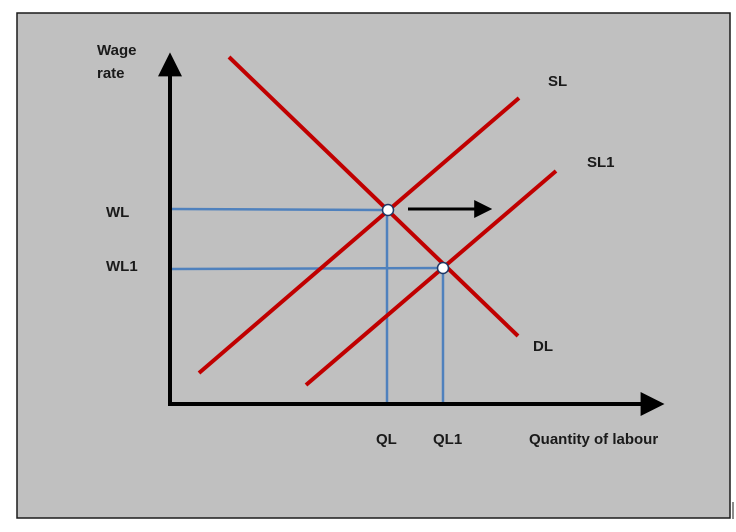 This screenshot has height=532, width=736. What do you see at coordinates (447, 439) in the screenshot?
I see `quantity-label-ql1: QL1` at bounding box center [447, 439].